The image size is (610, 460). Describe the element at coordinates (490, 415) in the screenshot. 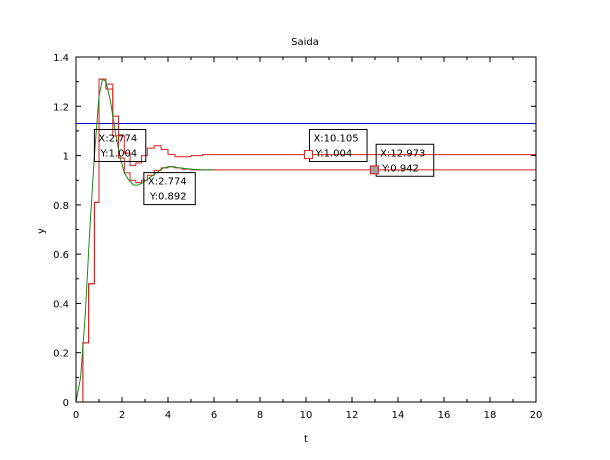

I see `x-tick-label: 18` at that location.